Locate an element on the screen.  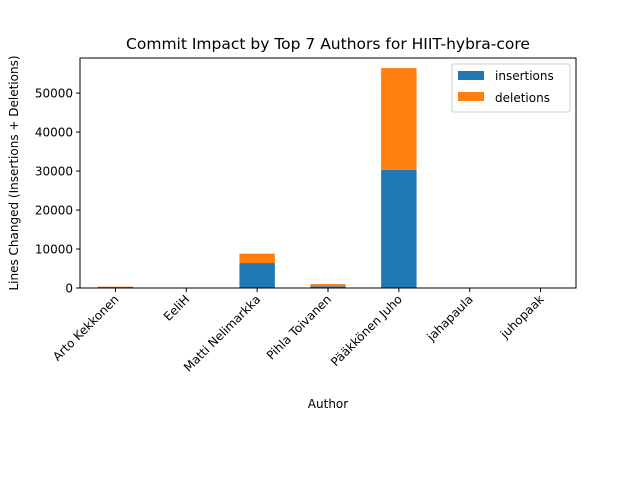
y-tick-label: 20000 is located at coordinates (54, 211).